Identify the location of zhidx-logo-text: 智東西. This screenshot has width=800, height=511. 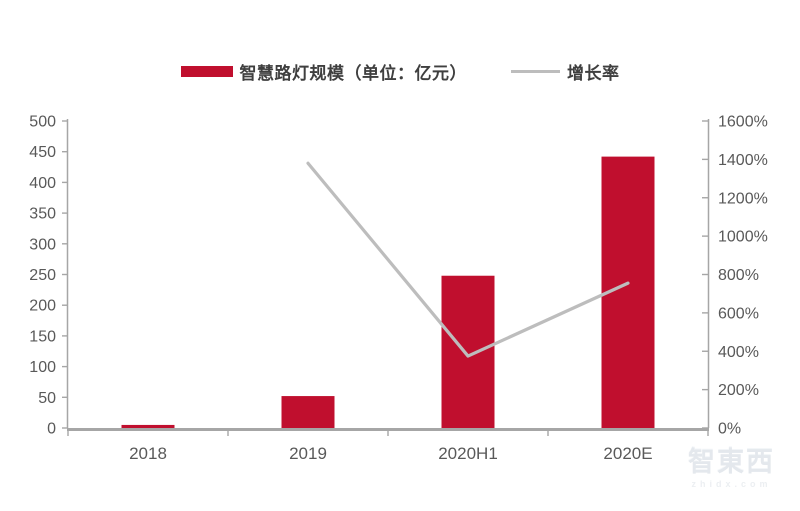
(731, 462).